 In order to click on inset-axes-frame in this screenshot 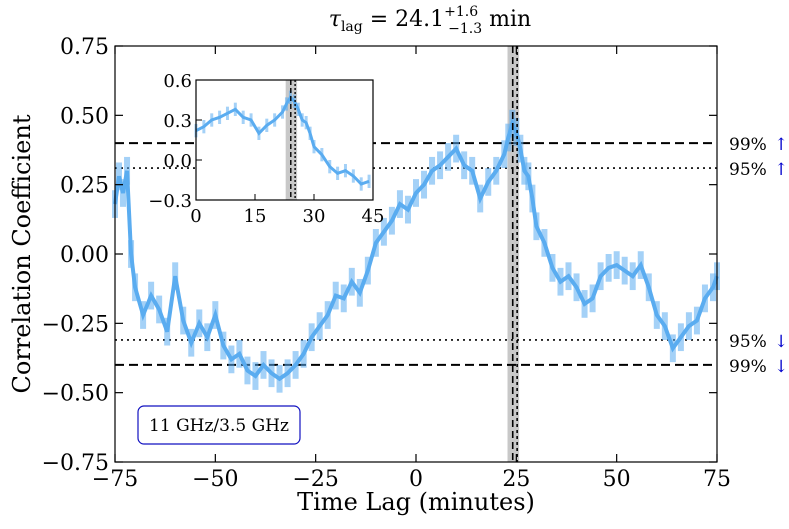, I will do `click(284, 140)`.